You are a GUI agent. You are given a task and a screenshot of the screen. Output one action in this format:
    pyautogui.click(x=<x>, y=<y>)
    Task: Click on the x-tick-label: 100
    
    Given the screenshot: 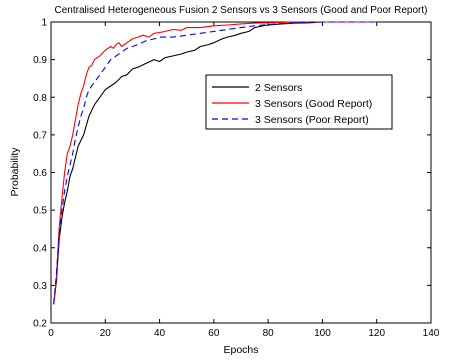 What is the action you would take?
    pyautogui.click(x=322, y=333)
    